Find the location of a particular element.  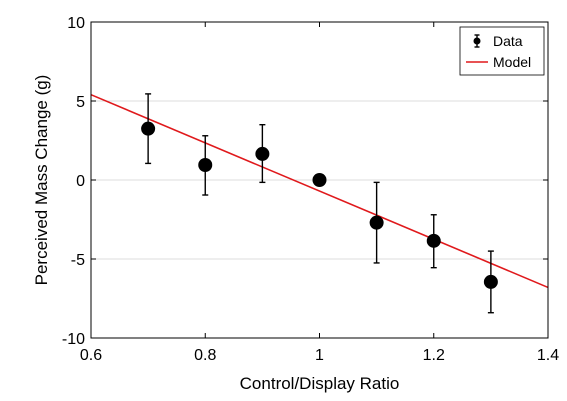

y-axis-label: Perceived Mass Change (g) is located at coordinates (41, 180).